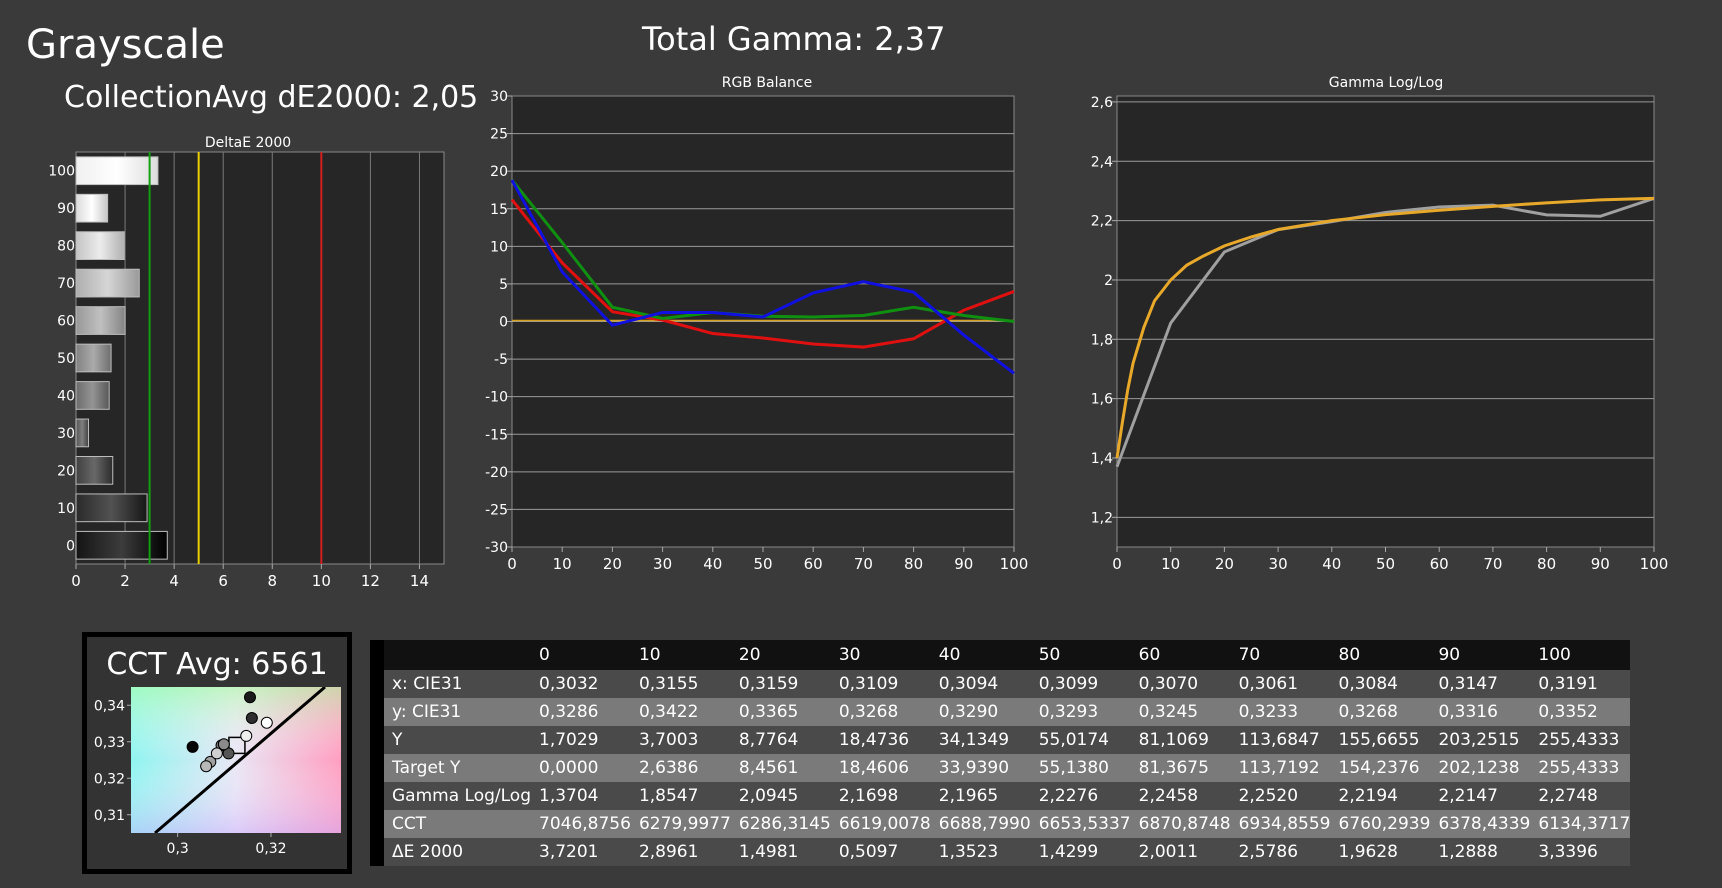 The width and height of the screenshot is (1722, 888). What do you see at coordinates (1480, 740) in the screenshot?
I see `table-cell: 203,2515` at bounding box center [1480, 740].